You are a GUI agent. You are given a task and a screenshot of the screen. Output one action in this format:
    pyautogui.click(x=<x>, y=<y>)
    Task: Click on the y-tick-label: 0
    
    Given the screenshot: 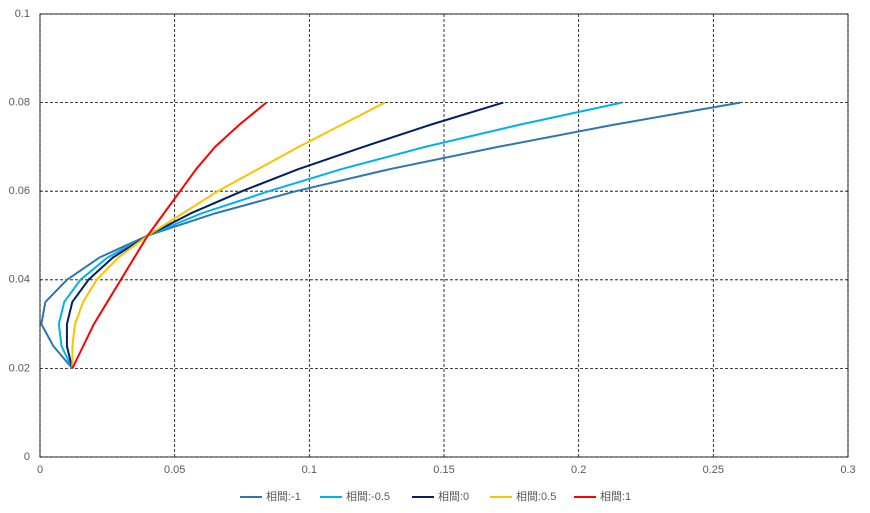 What is the action you would take?
    pyautogui.click(x=27, y=457)
    